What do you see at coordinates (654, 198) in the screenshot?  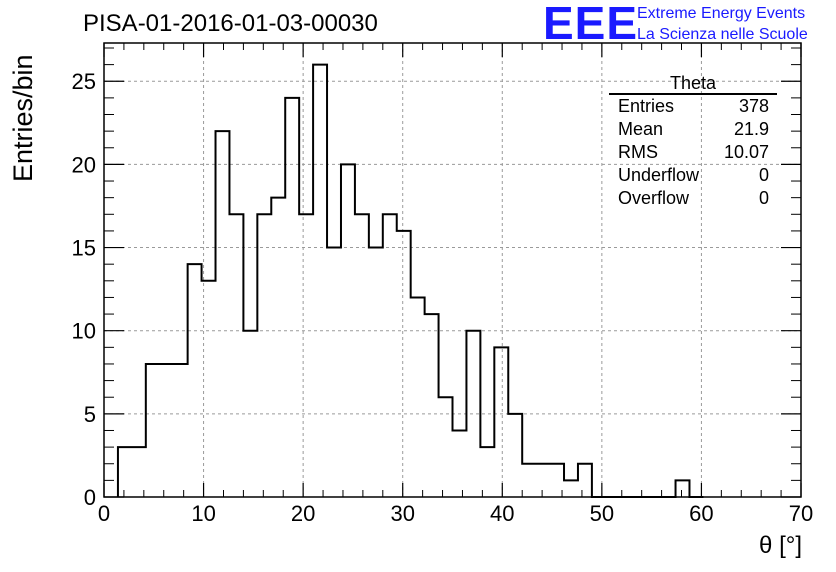 I see `stats-label: Overflow` at bounding box center [654, 198].